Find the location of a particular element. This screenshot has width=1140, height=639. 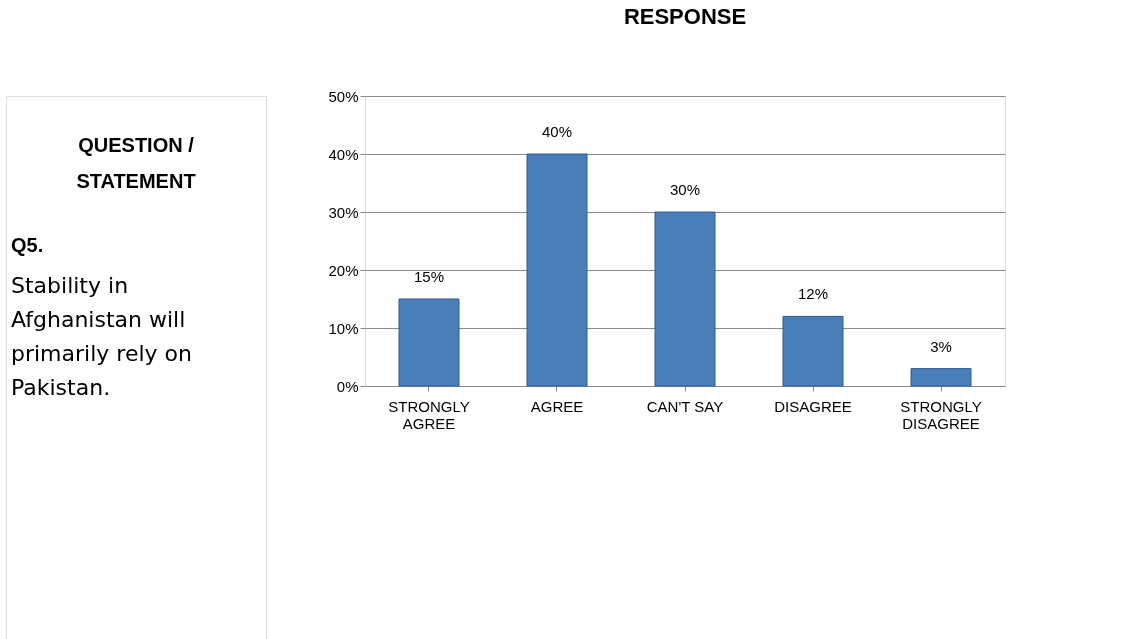

data-label: 40% is located at coordinates (557, 131).